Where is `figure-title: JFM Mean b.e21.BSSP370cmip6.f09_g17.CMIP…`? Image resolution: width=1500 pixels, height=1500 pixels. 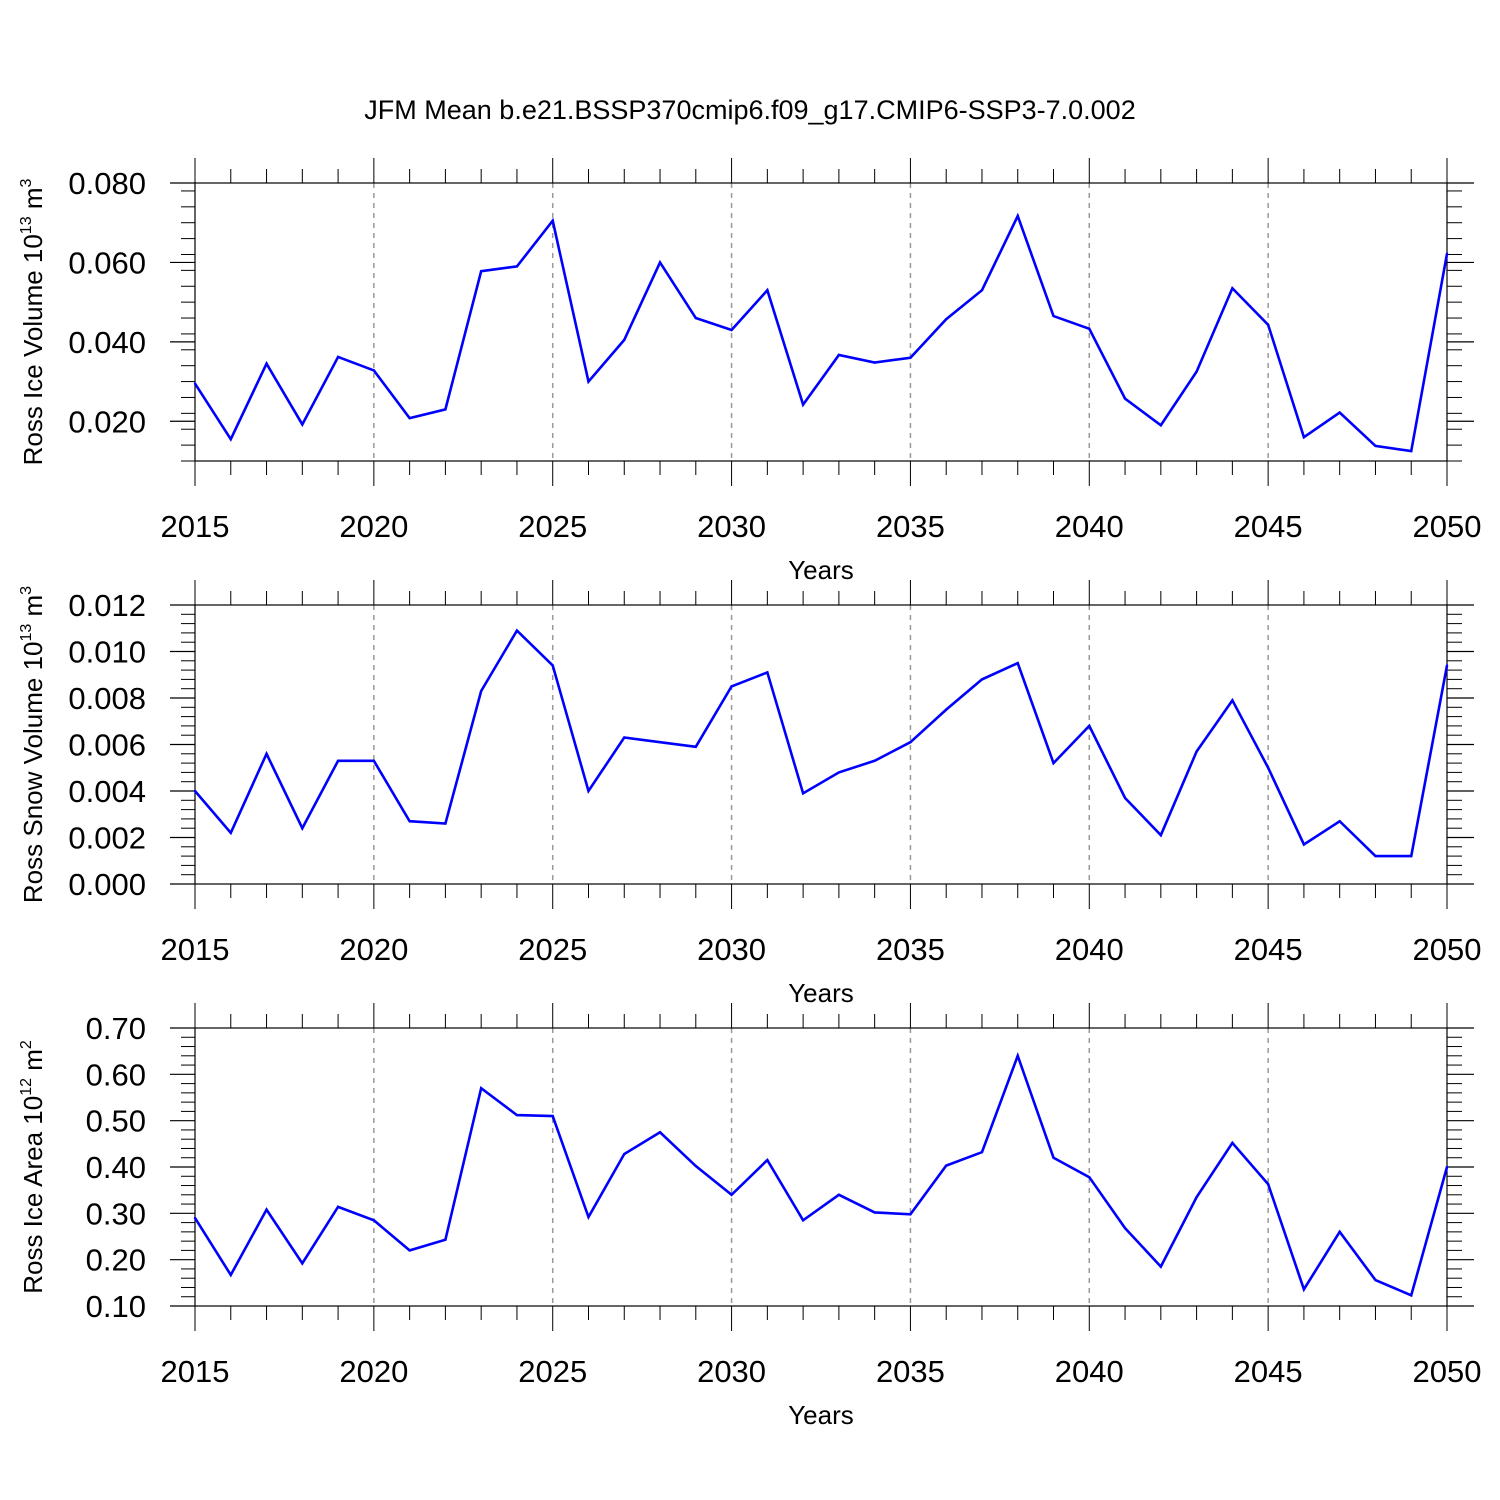
figure-title: JFM Mean b.e21.BSSP370cmip6.f09_g17.CMIP… is located at coordinates (749, 110).